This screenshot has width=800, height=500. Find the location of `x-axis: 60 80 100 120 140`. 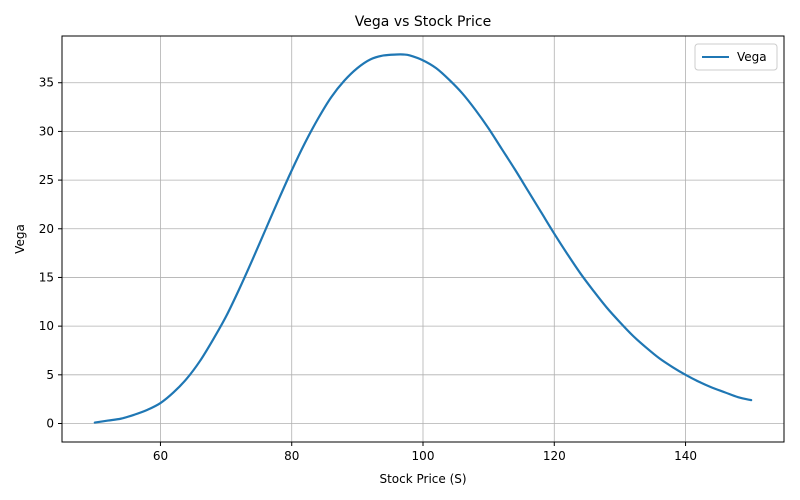

x-axis: 60 80 100 120 140 is located at coordinates (425, 452).